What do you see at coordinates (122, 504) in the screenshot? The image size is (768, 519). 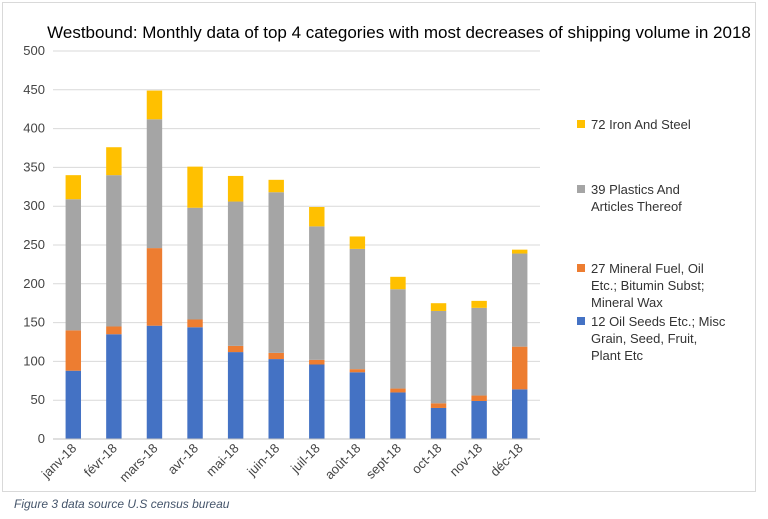 I see `figure-caption: Figure 3 data source U.S census bureau` at bounding box center [122, 504].